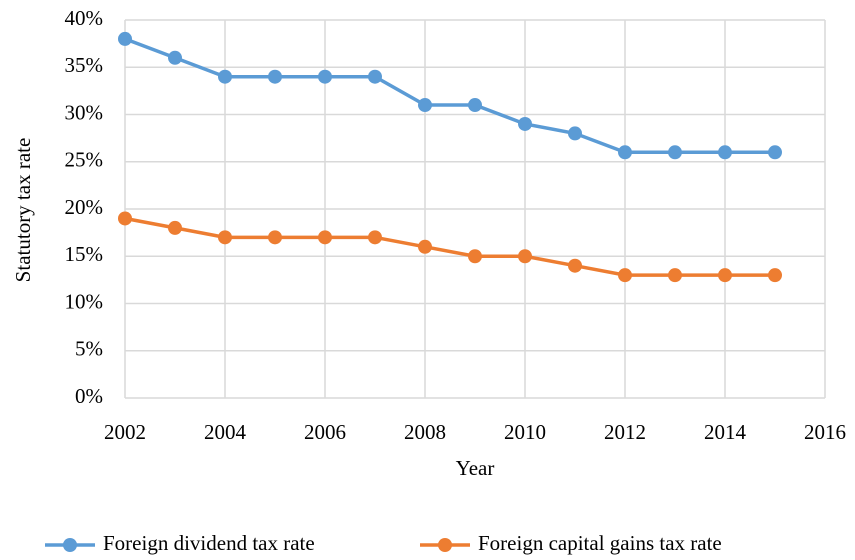  What do you see at coordinates (209, 543) in the screenshot?
I see `legend-label: Foreign dividend tax rate` at bounding box center [209, 543].